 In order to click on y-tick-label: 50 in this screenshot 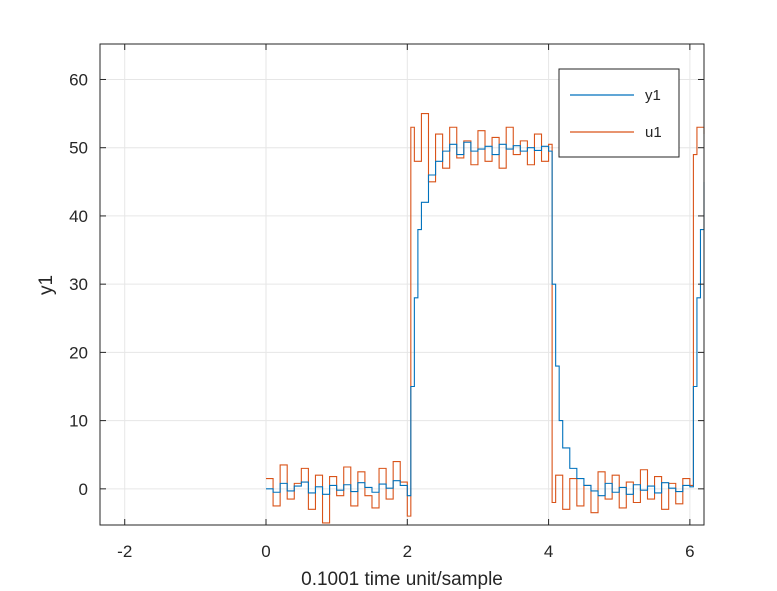, I will do `click(78, 148)`.